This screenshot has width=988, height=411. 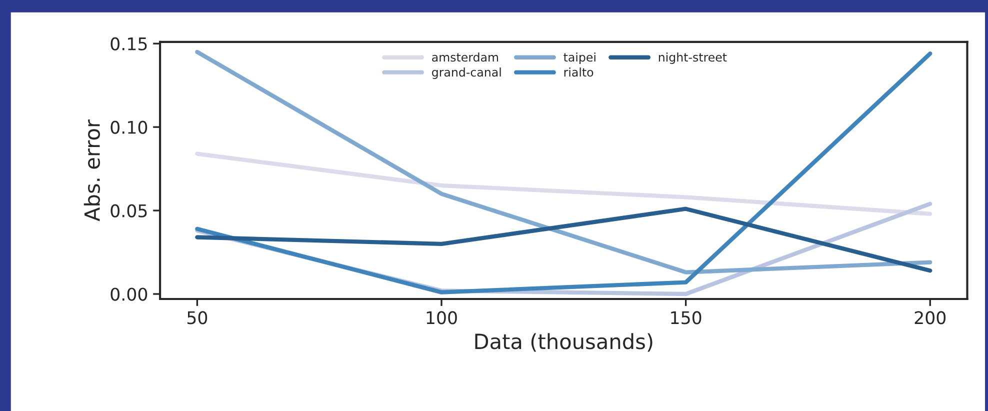 I want to click on y-tick-label: 0.00, so click(x=129, y=294).